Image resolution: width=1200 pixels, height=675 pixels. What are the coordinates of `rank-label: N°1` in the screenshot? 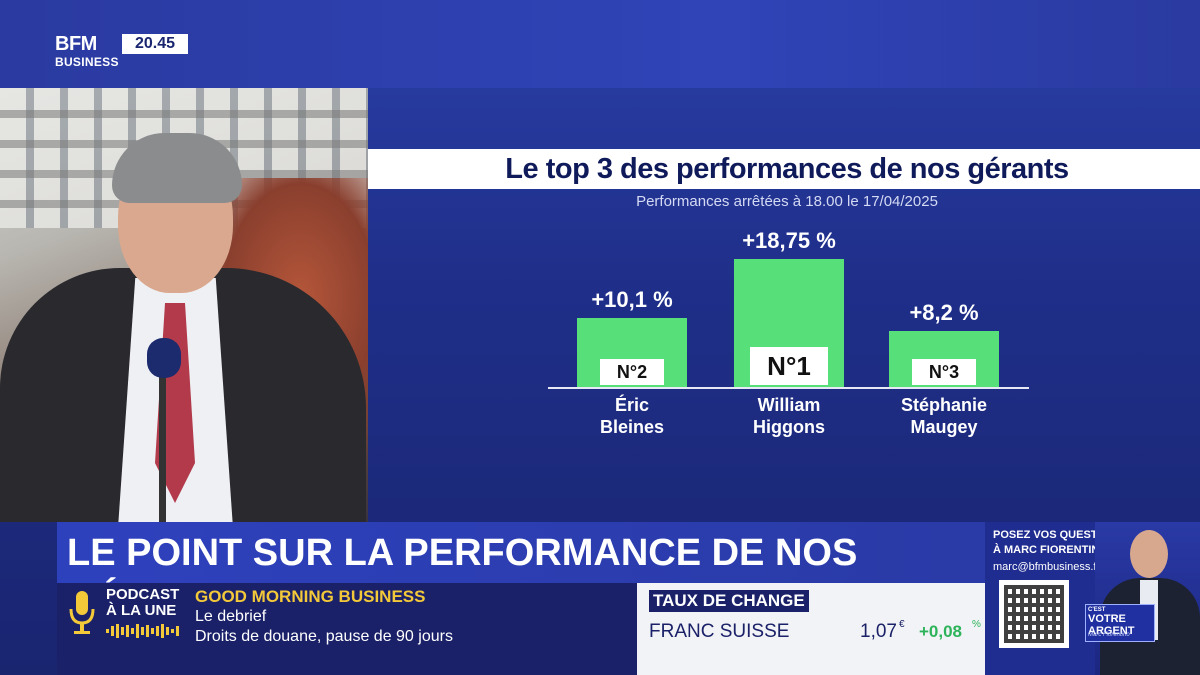 It's located at (789, 366).